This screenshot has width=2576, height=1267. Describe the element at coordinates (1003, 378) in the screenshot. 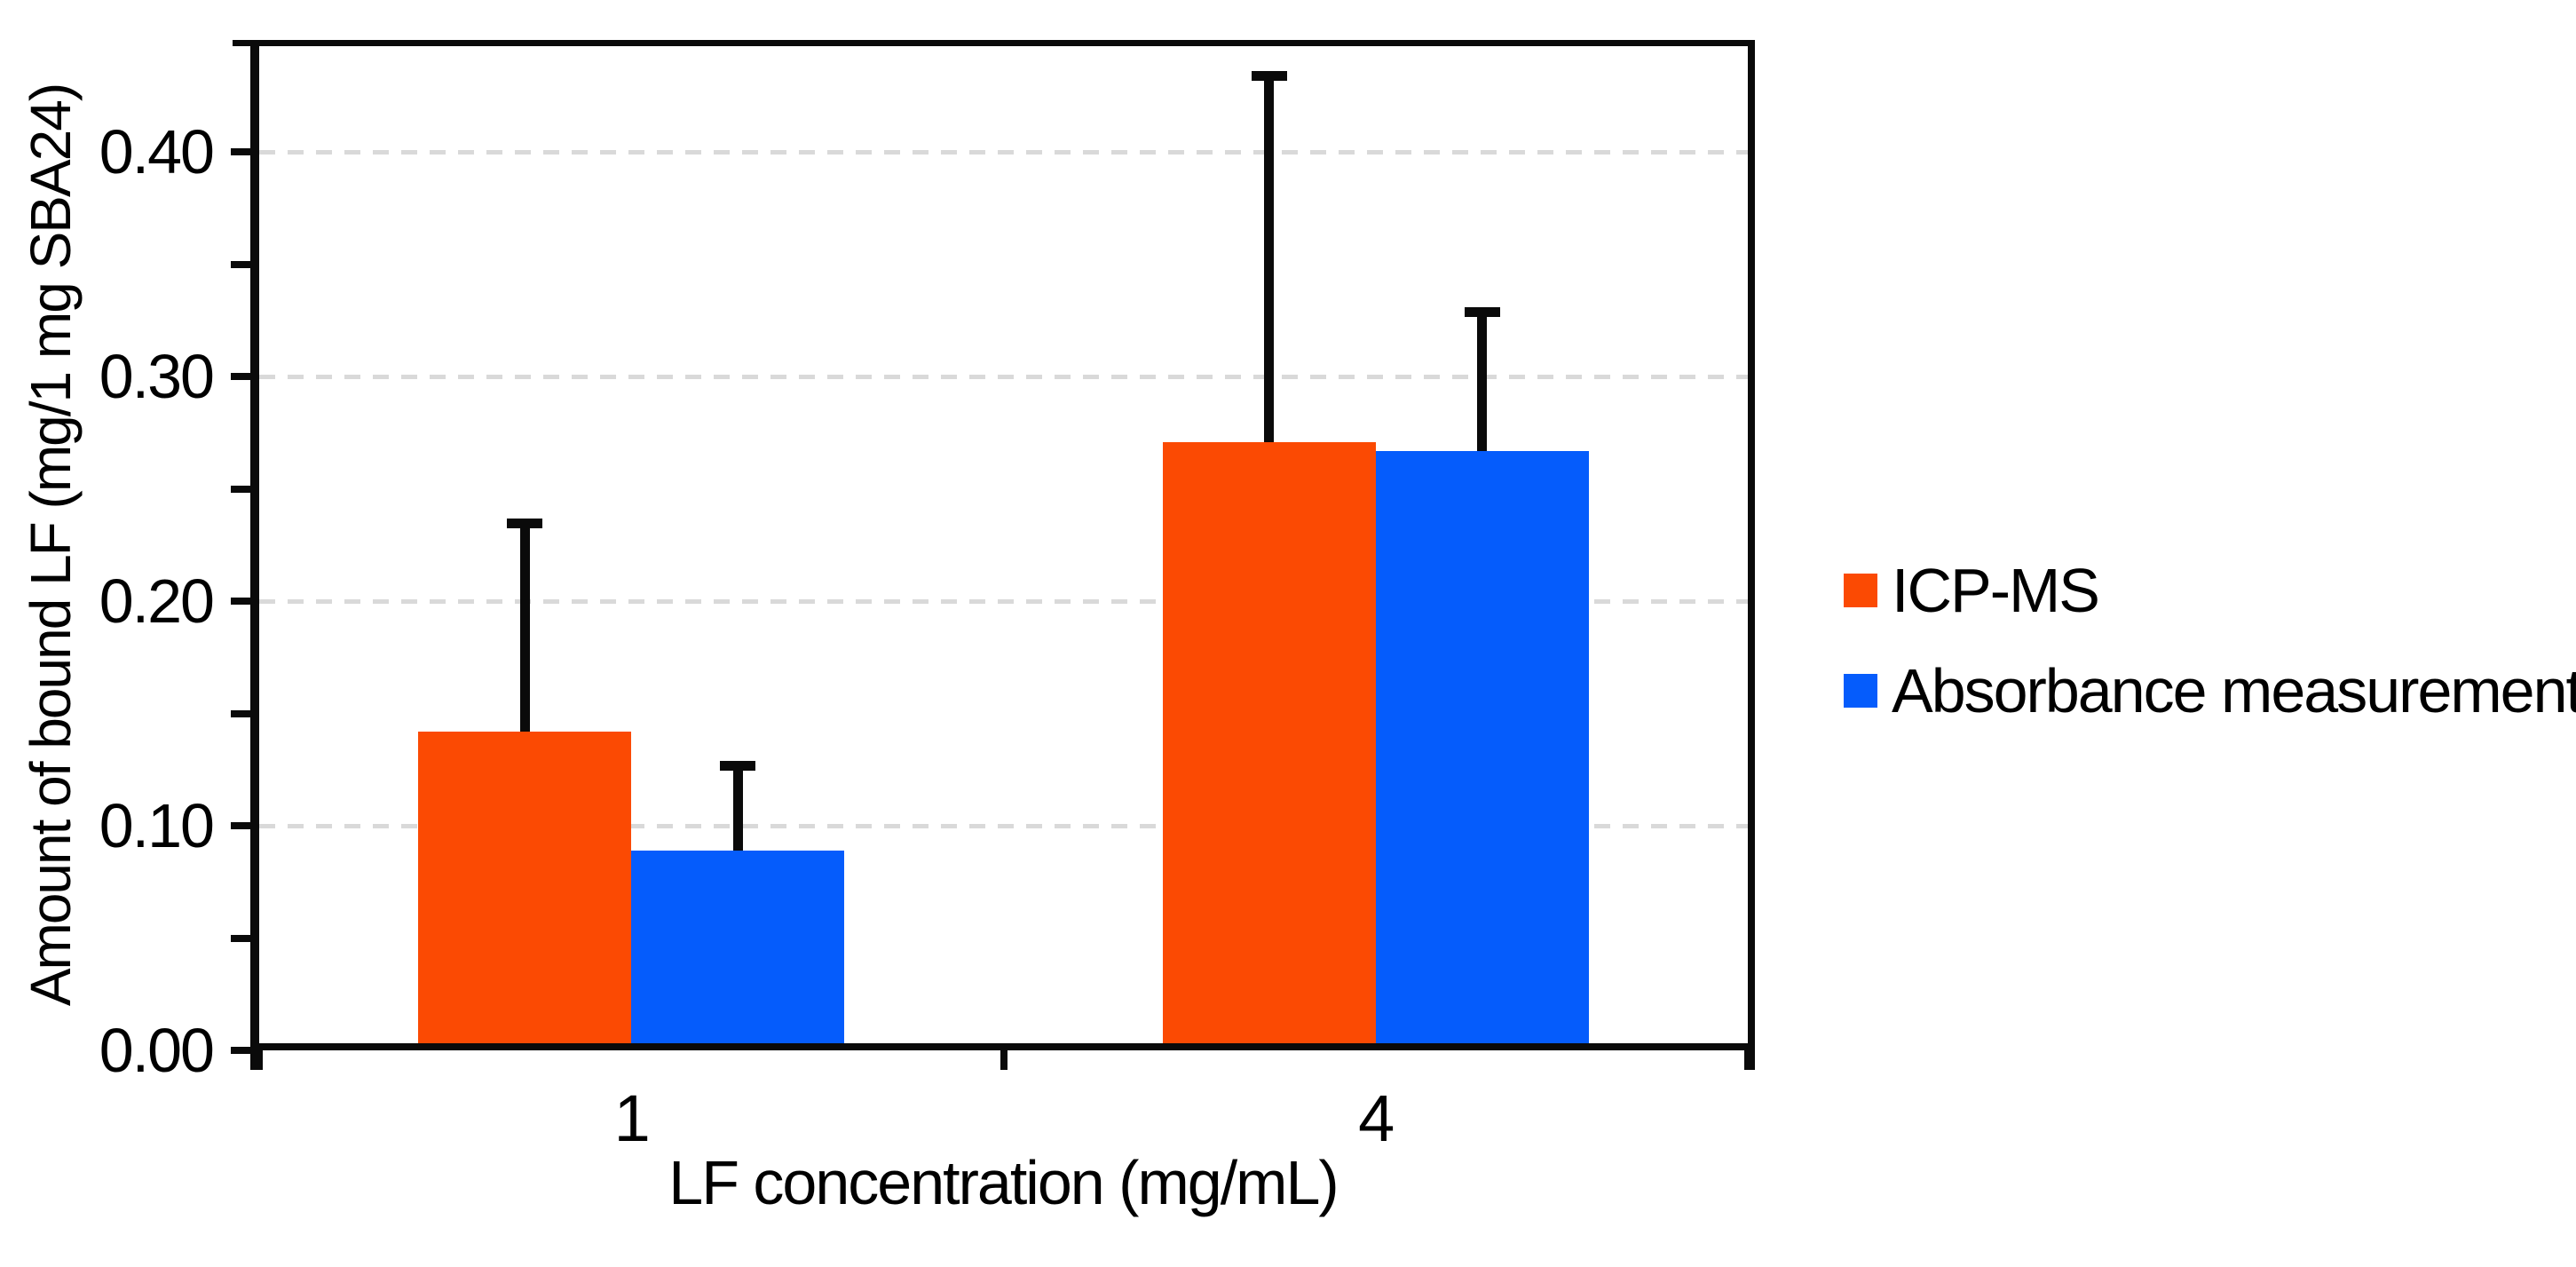

I see `gridline-0.3` at that location.